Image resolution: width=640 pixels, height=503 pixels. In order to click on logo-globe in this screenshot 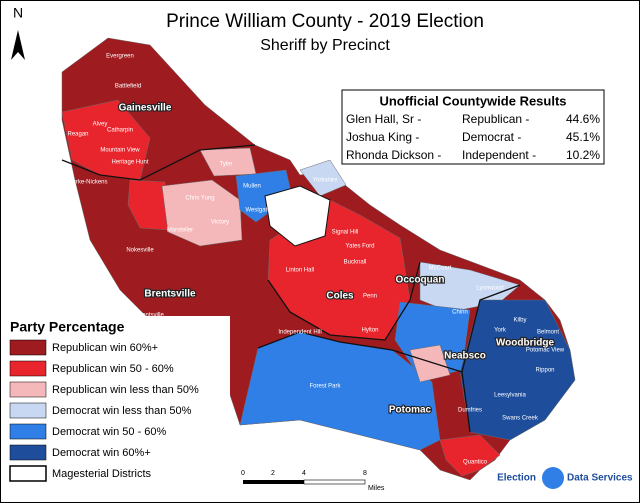, I will do `click(553, 478)`.